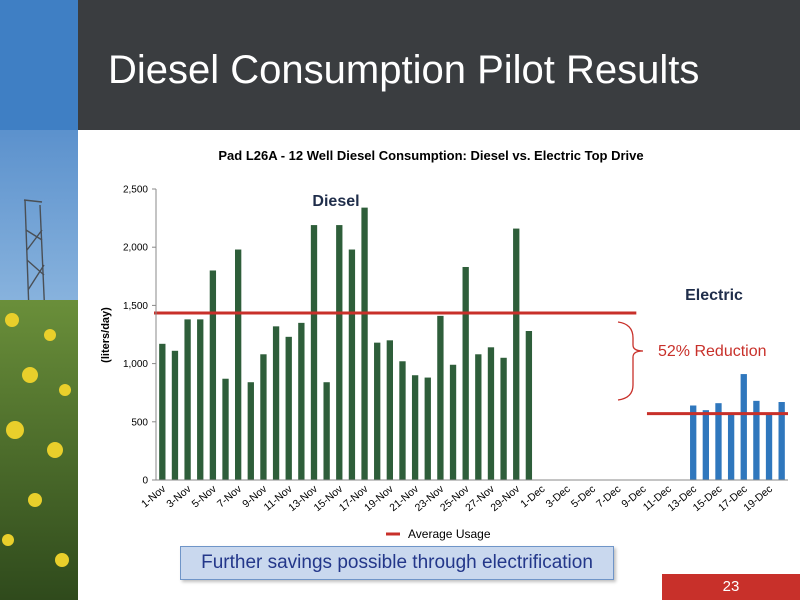 The width and height of the screenshot is (800, 600). I want to click on reduction-brace, so click(630, 361).